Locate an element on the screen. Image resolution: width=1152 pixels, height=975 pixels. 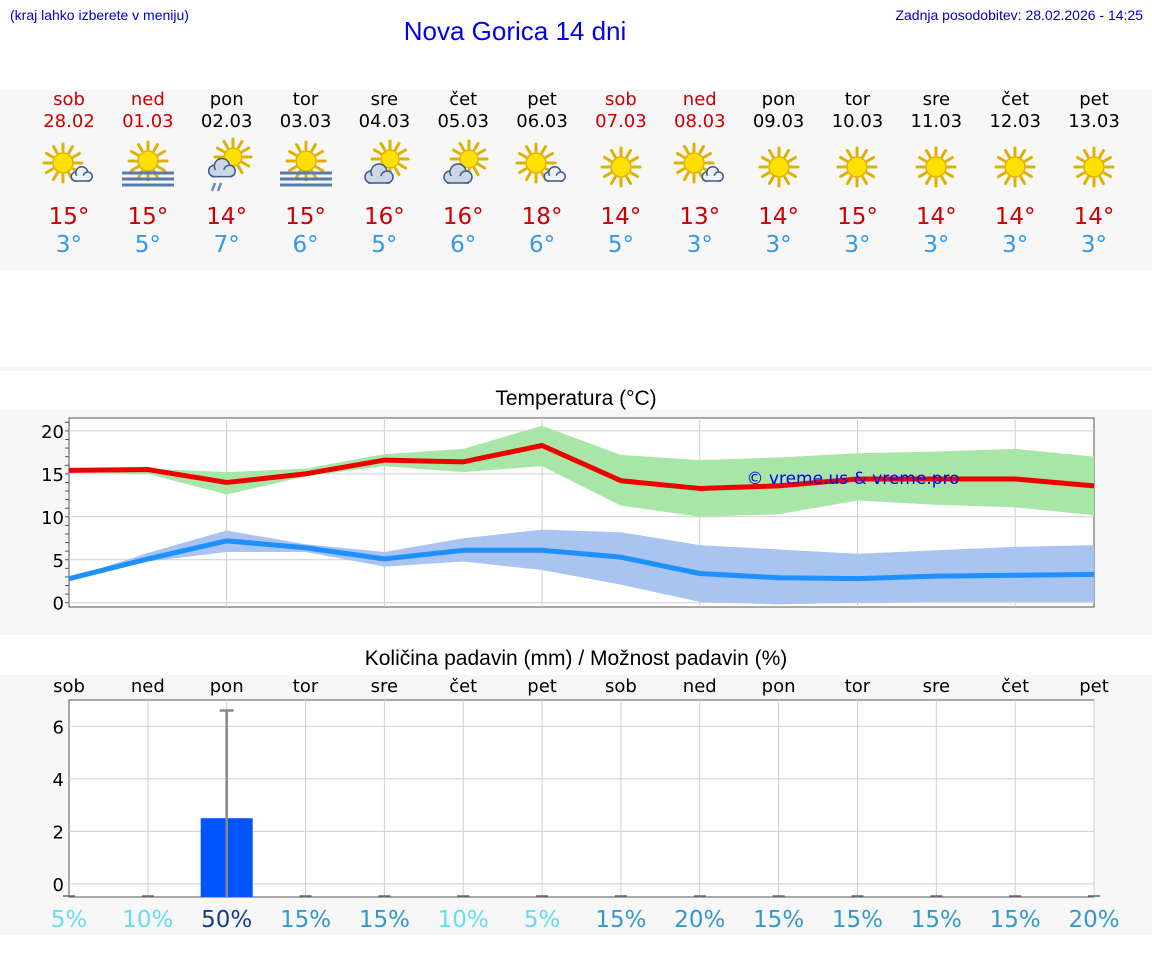
max-temperature: 18° is located at coordinates (542, 217).